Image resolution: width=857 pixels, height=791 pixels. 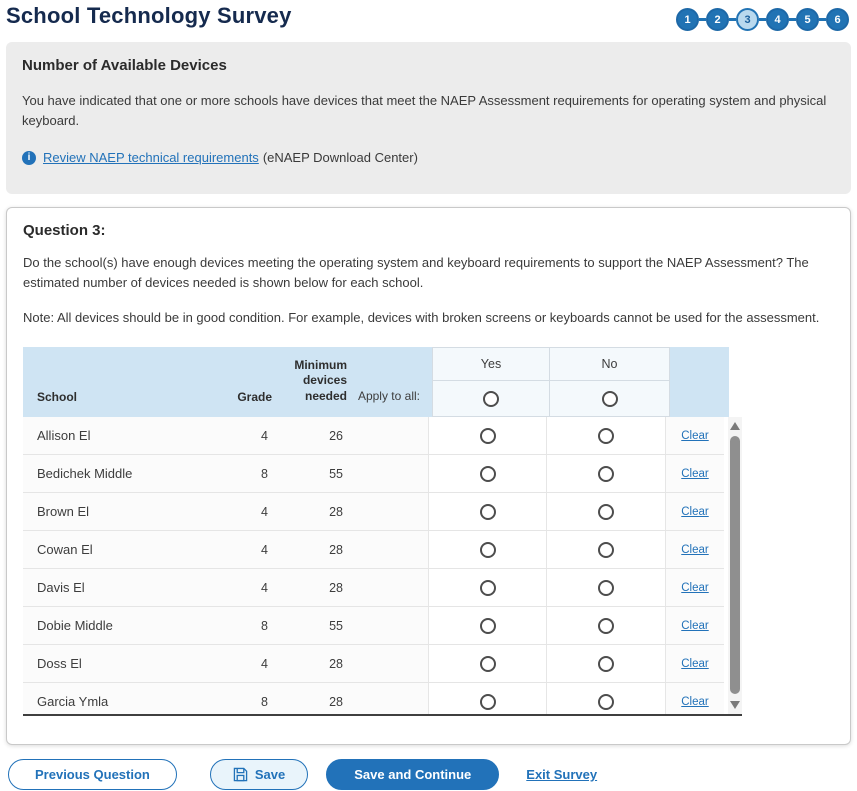 What do you see at coordinates (735, 426) in the screenshot?
I see `scroll-up-arrow-icon` at bounding box center [735, 426].